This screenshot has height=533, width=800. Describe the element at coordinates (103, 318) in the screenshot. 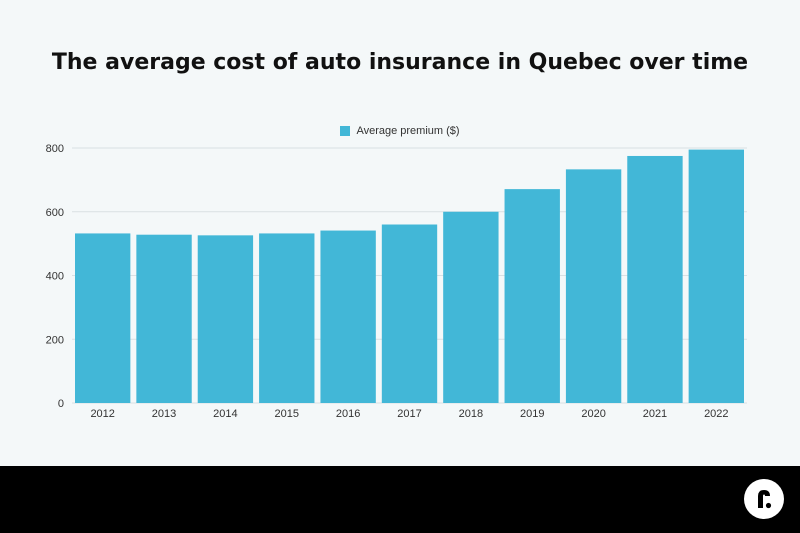

I see `bar-2012` at that location.